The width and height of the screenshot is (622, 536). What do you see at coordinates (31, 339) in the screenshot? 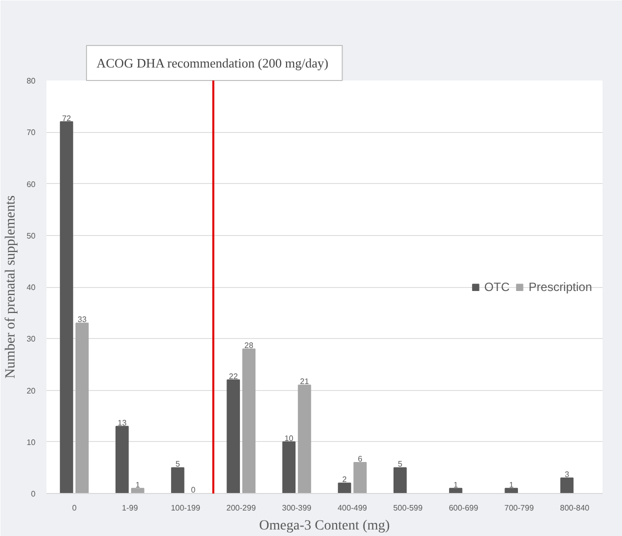
I see `y-tick-label: 30` at bounding box center [31, 339].